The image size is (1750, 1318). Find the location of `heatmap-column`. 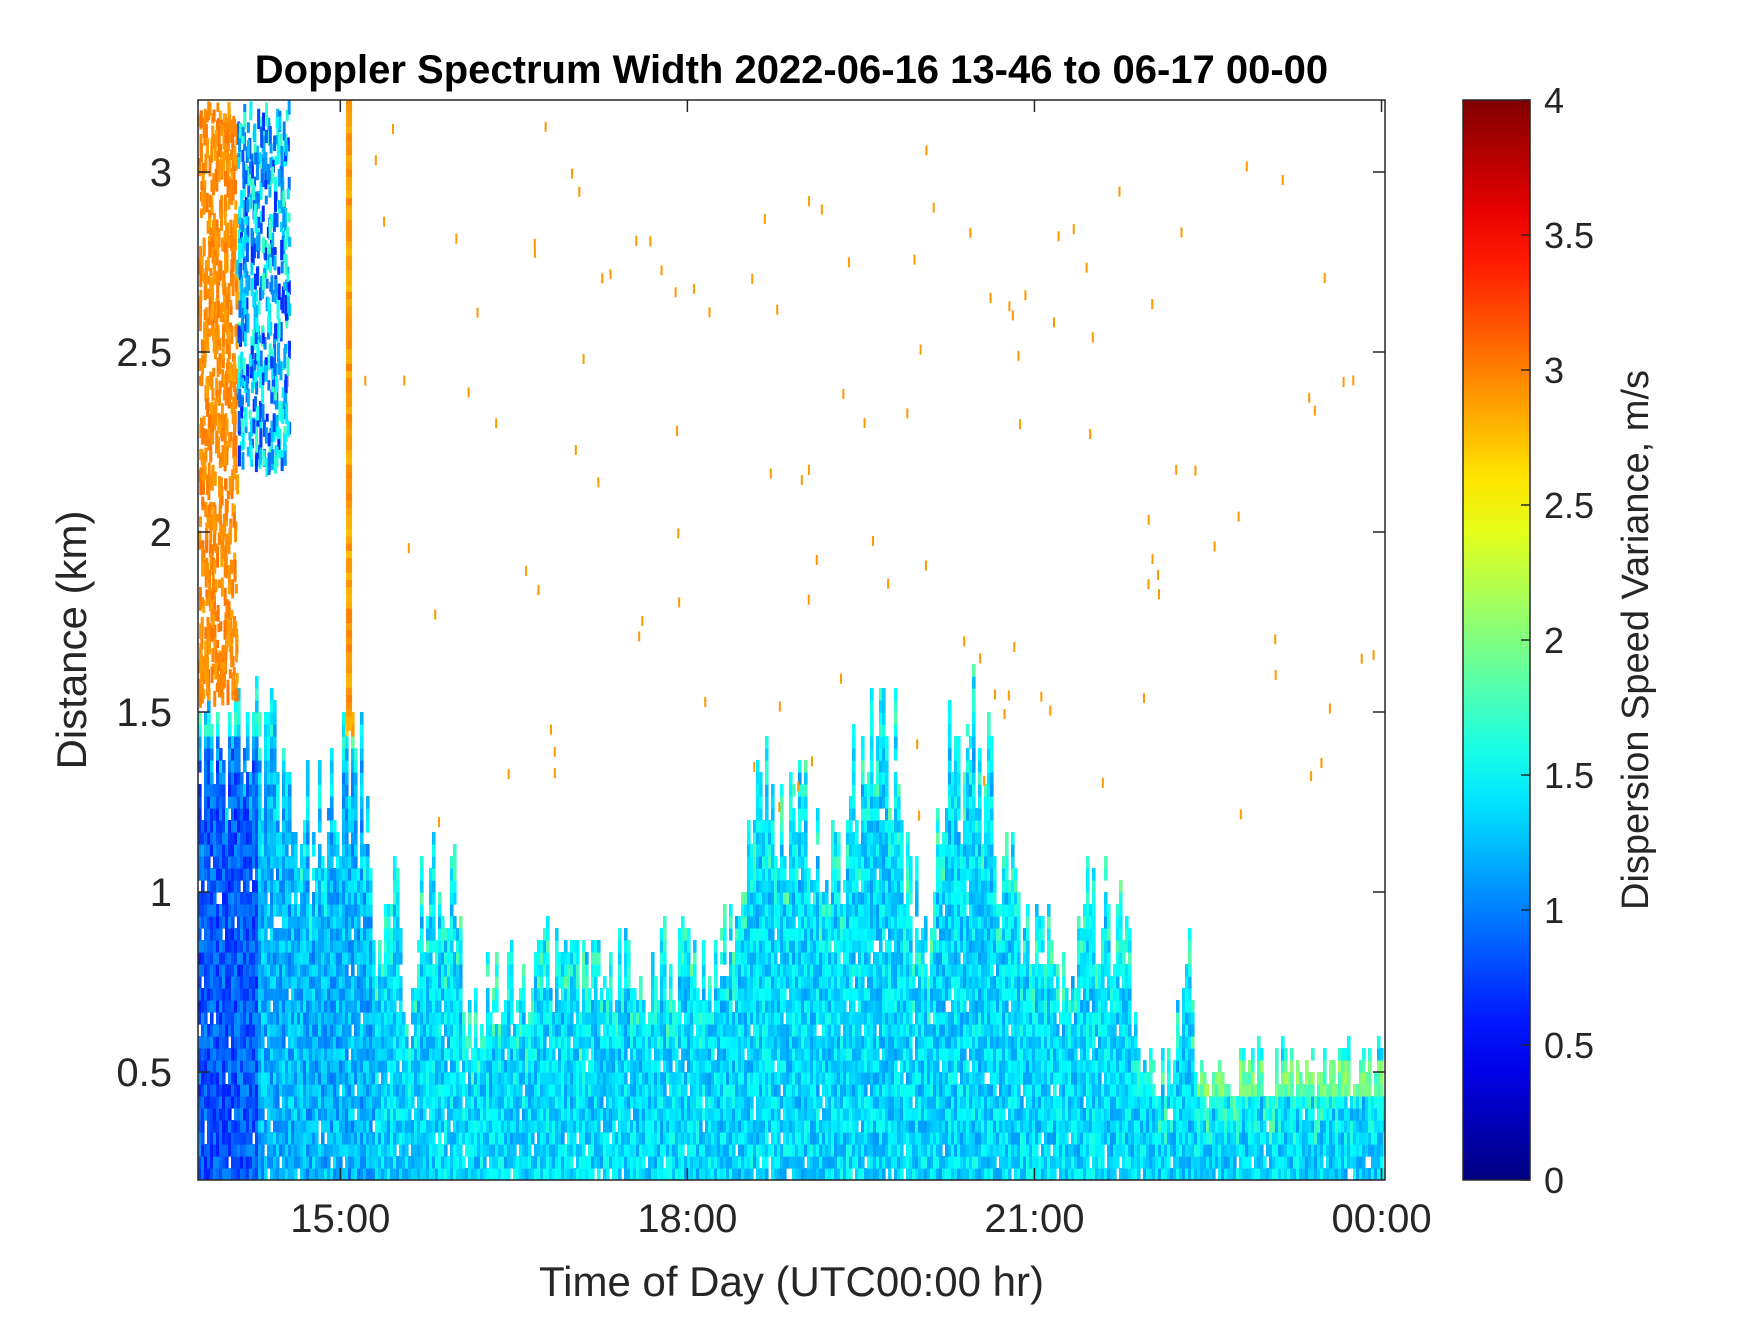

heatmap-column is located at coordinates (554, 1096).